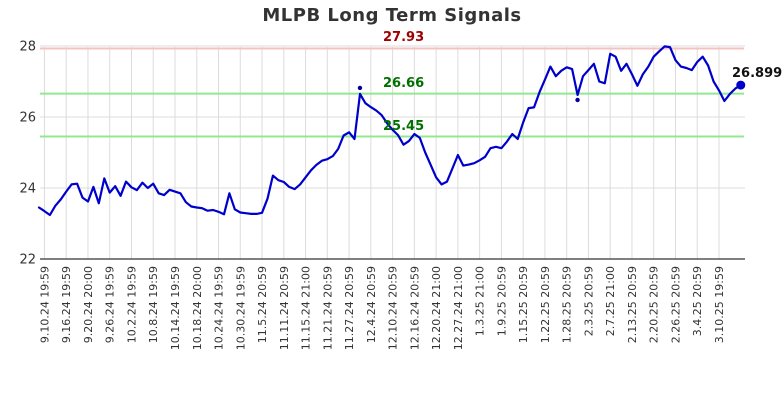 The height and width of the screenshot is (400, 784). I want to click on last-price-label: 26.899, so click(757, 73).